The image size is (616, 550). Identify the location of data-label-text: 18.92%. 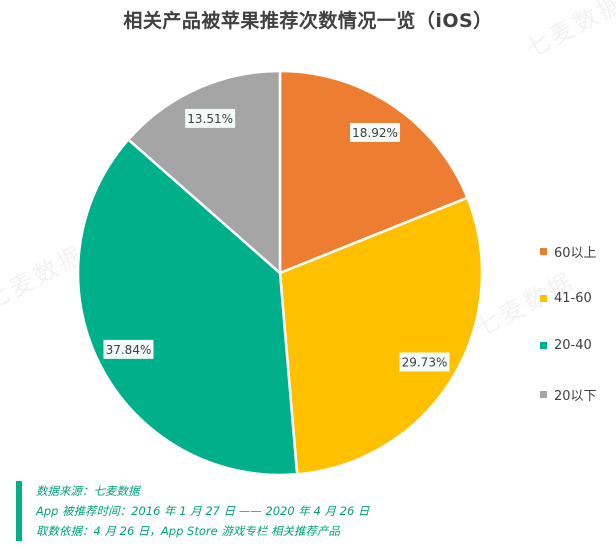
(375, 133).